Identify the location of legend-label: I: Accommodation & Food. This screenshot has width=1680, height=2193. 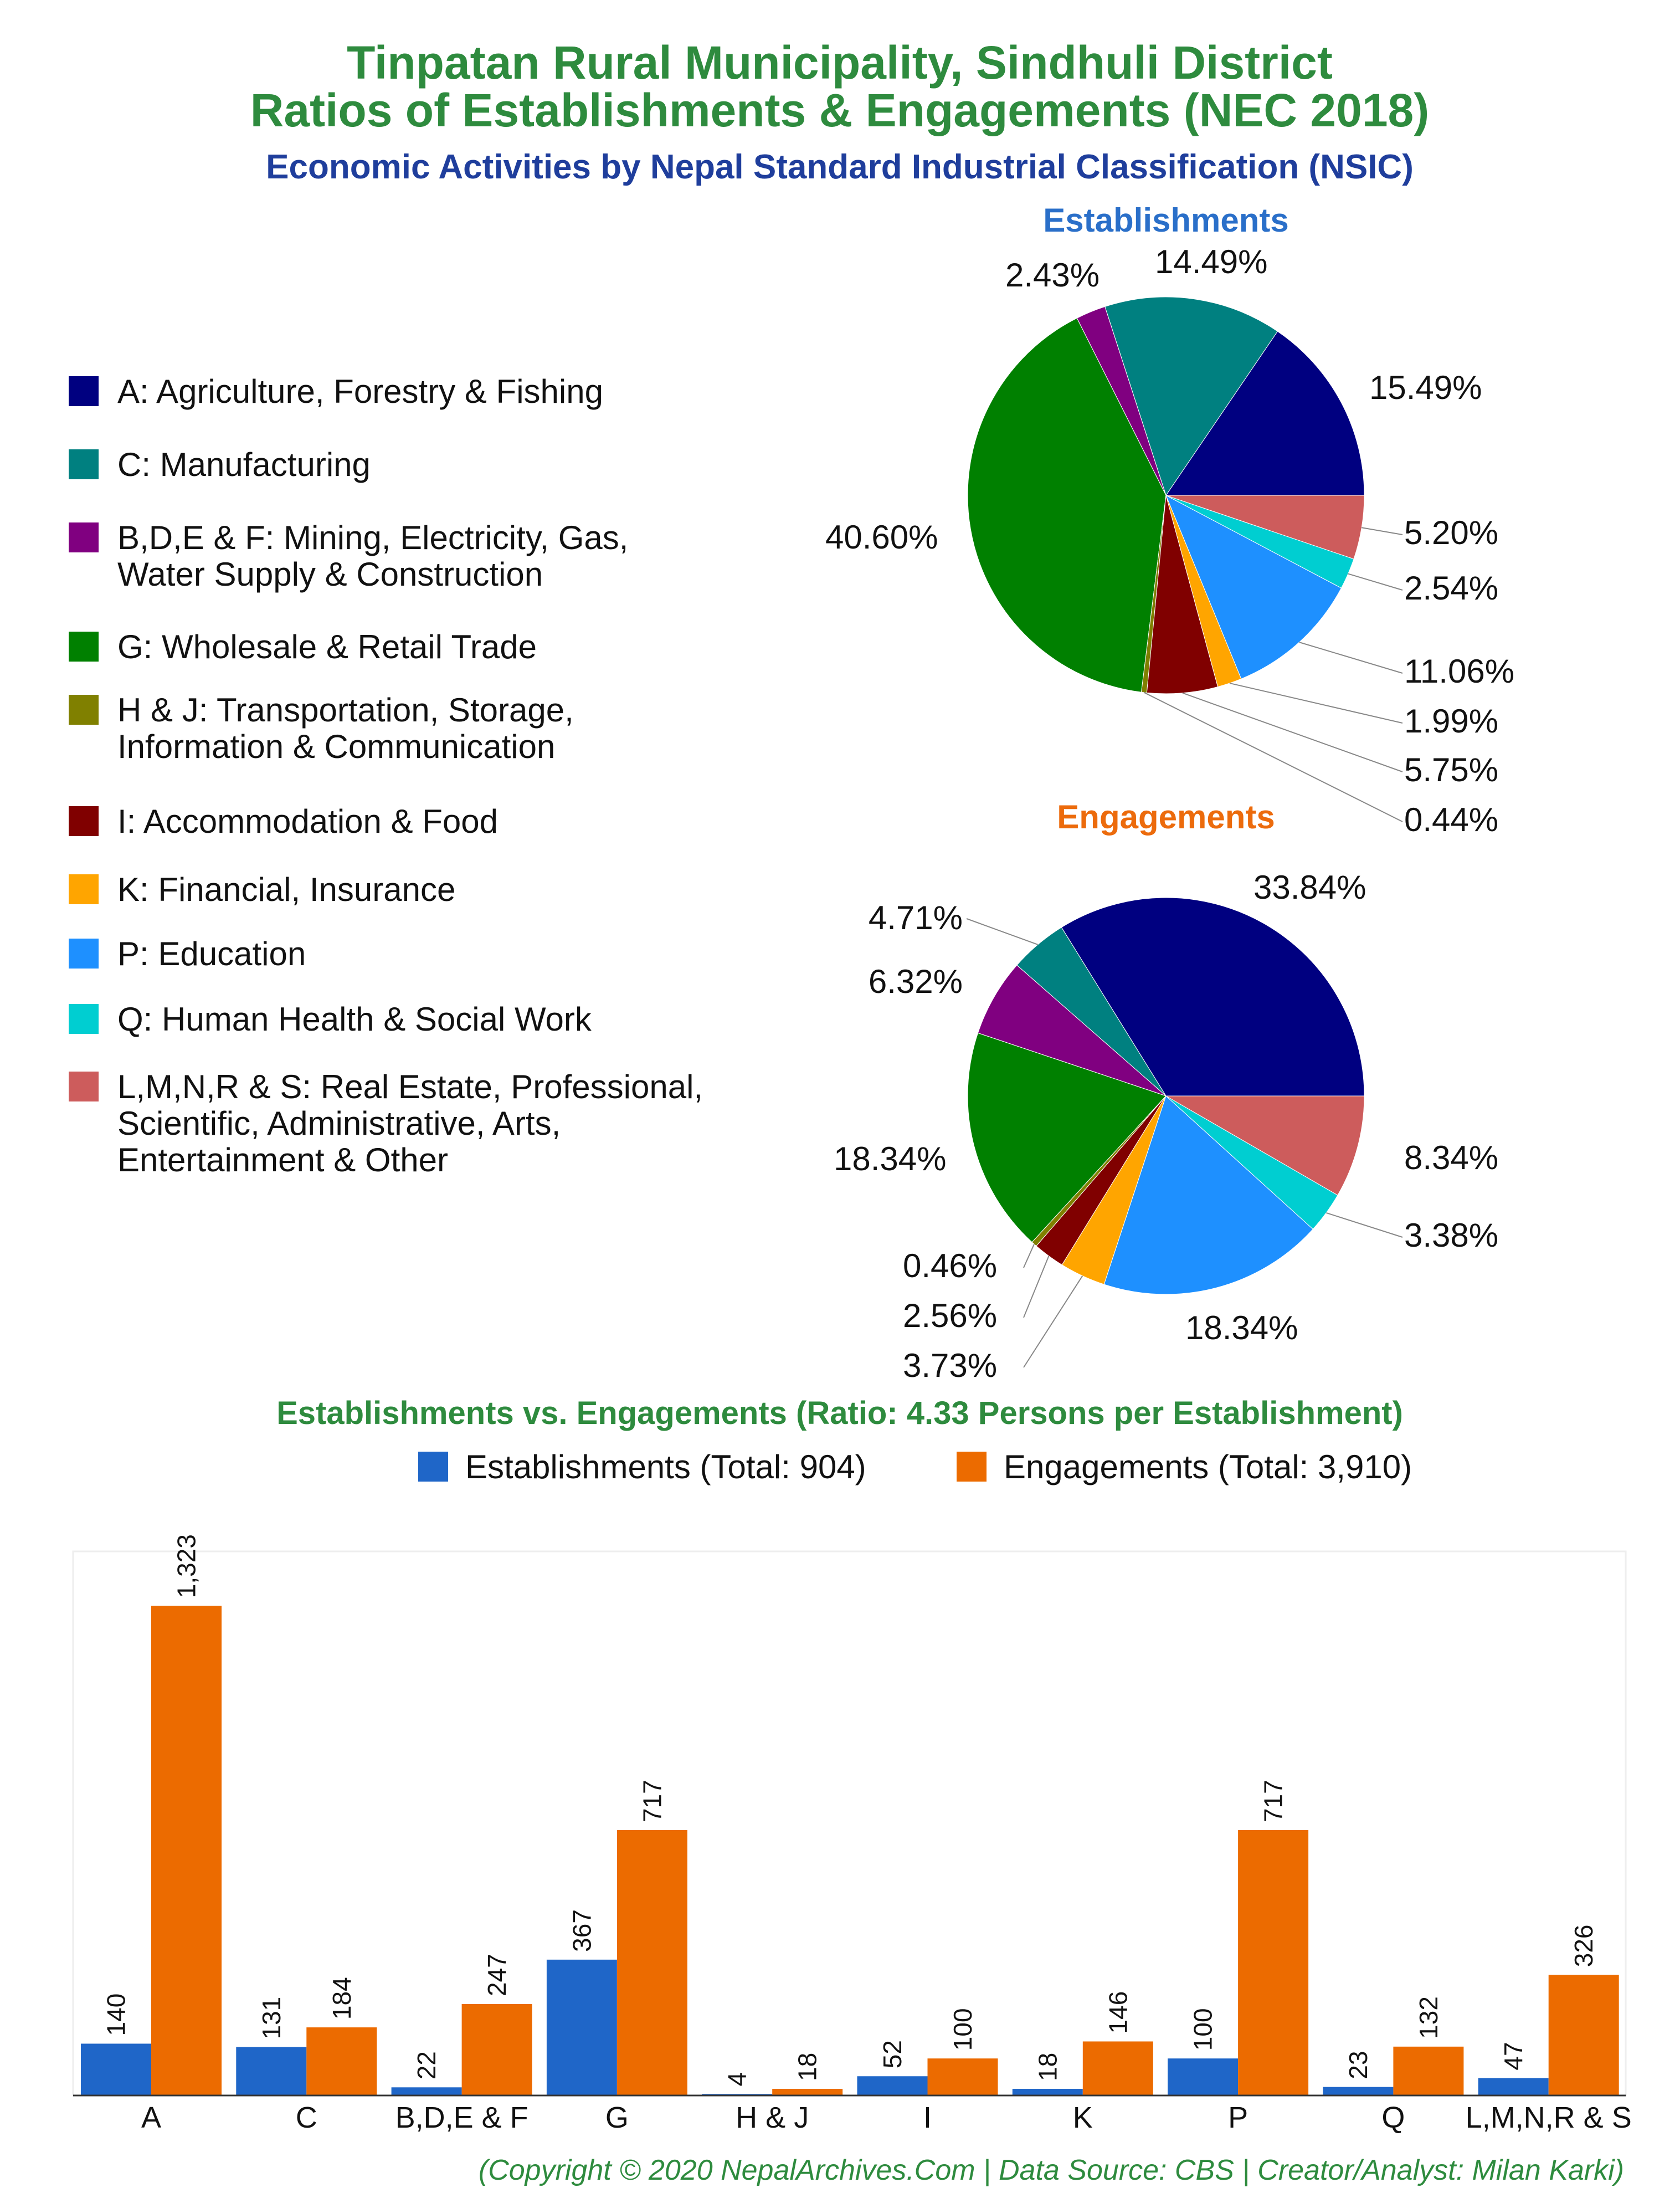
(307, 821).